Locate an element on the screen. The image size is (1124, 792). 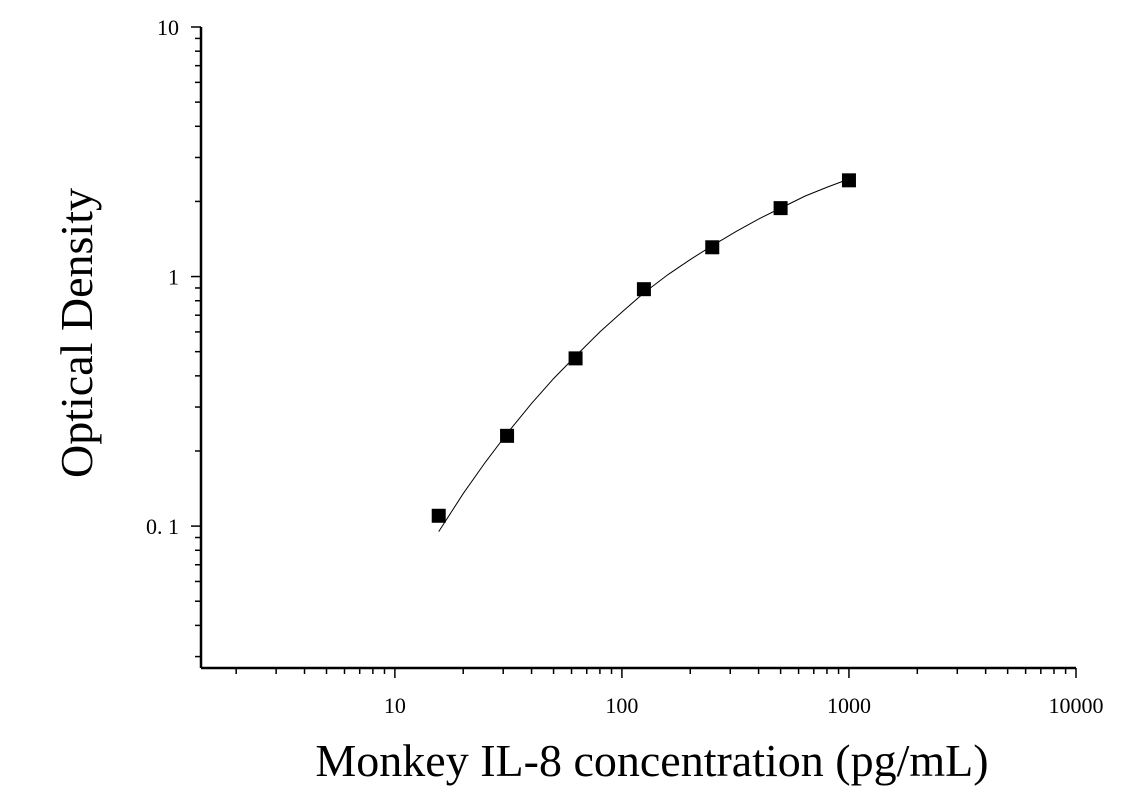
y-axis-title: Optical Density is located at coordinates (76, 333).